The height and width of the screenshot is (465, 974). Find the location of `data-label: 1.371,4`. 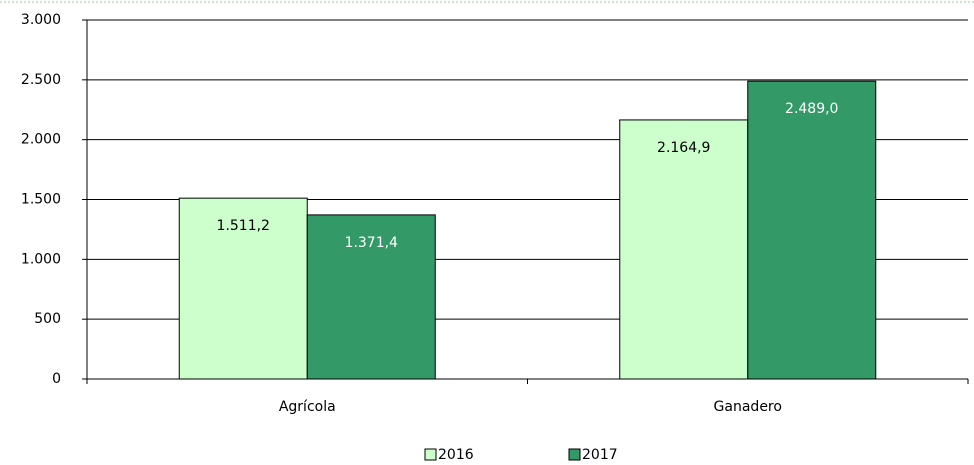

data-label: 1.371,4 is located at coordinates (372, 243).